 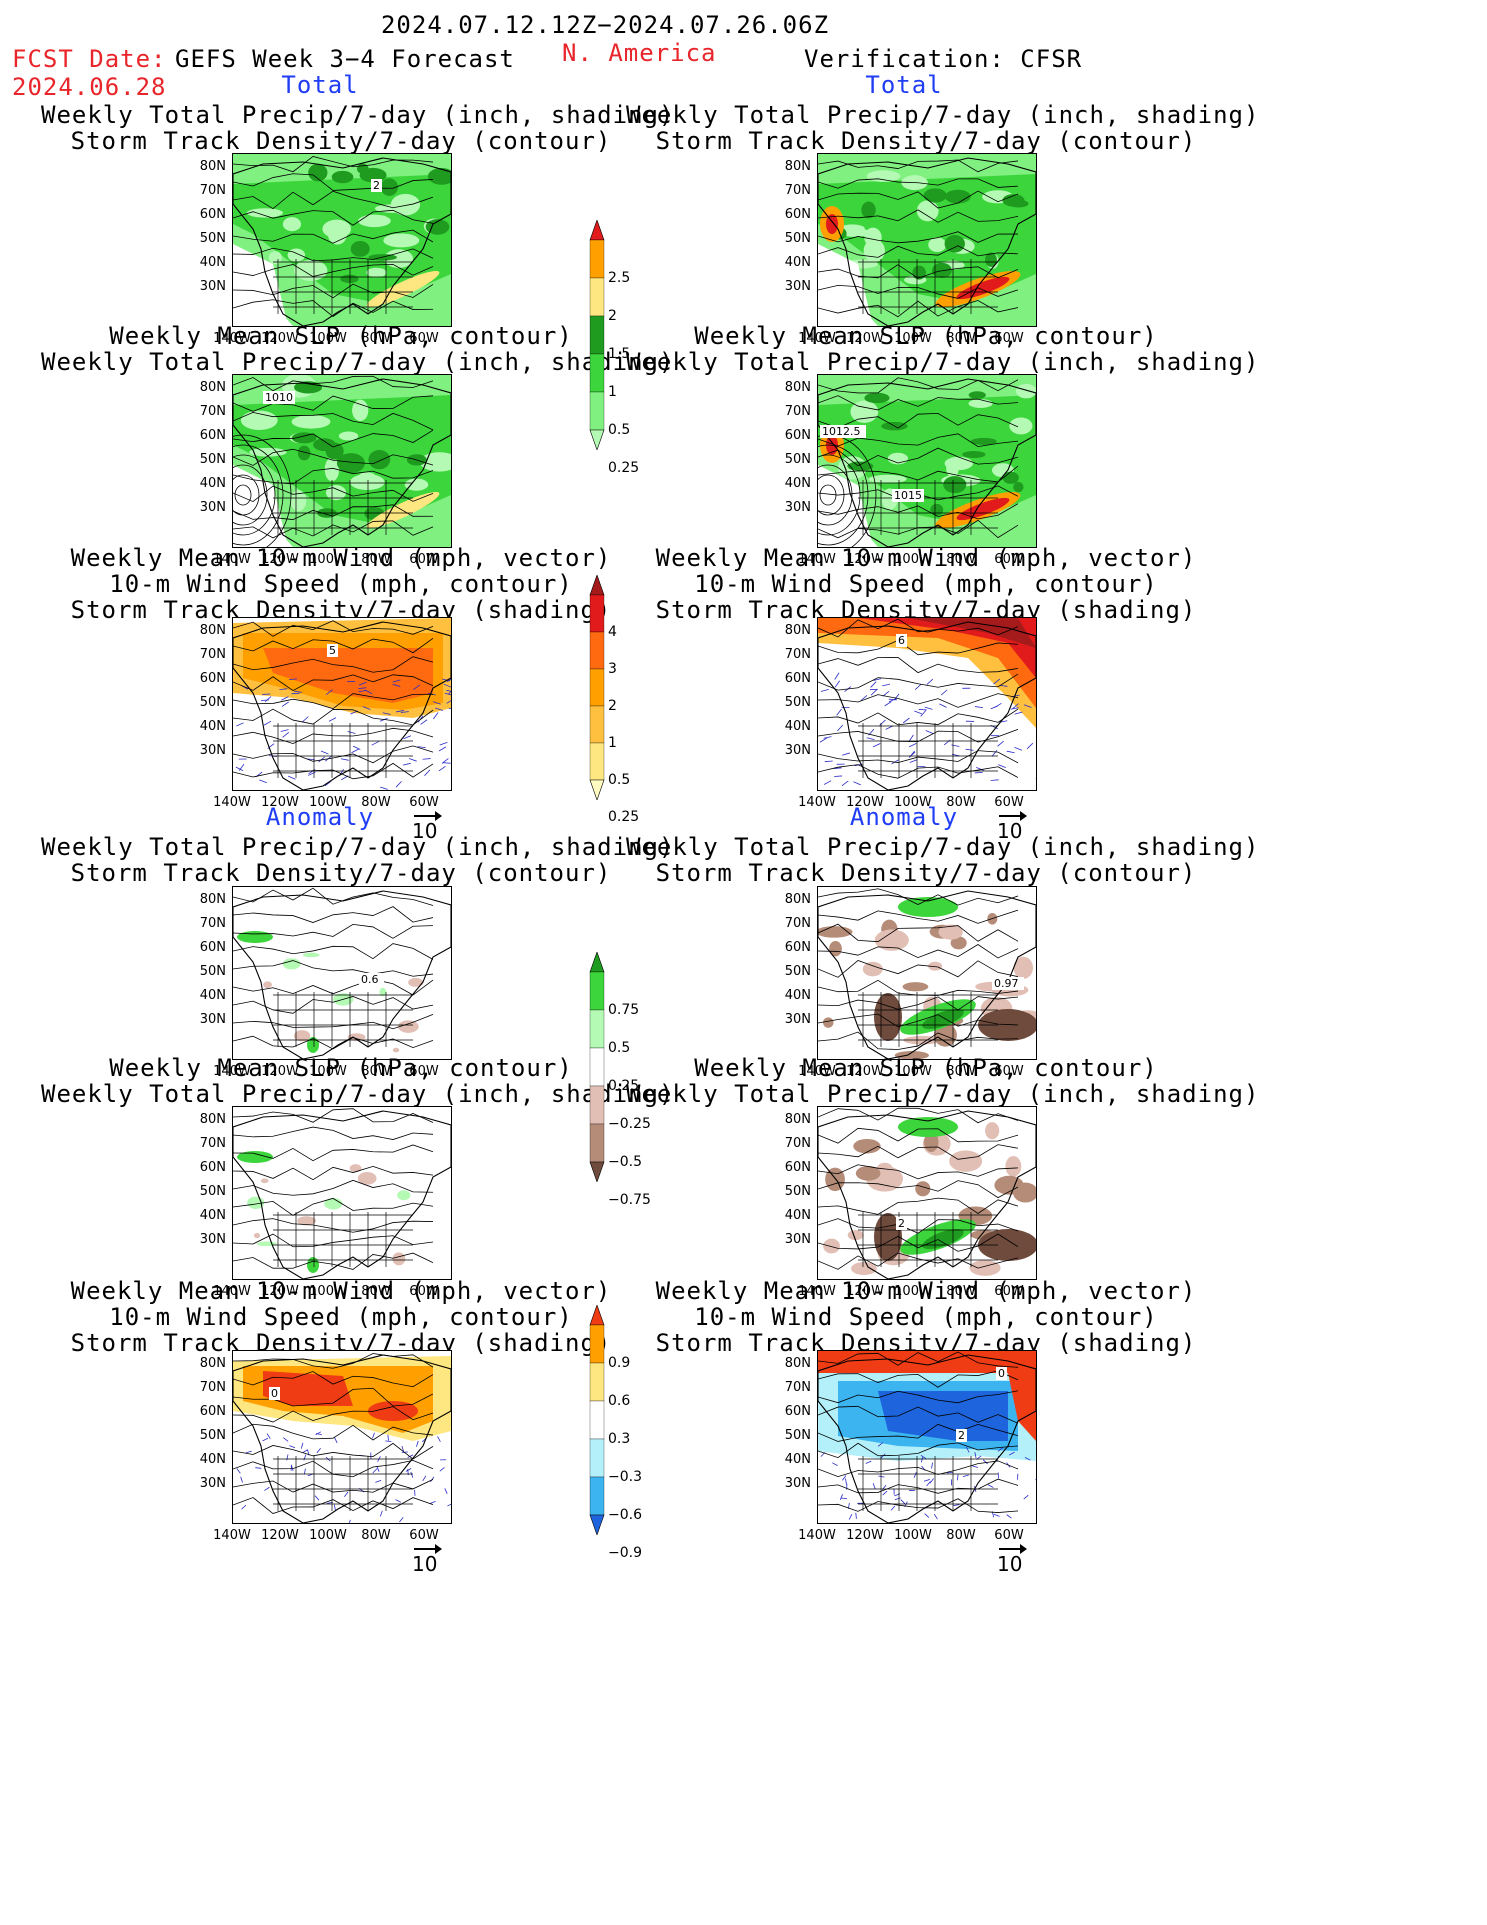 What do you see at coordinates (619, 1401) in the screenshot?
I see `colorbar-tick-label: 0.6` at bounding box center [619, 1401].